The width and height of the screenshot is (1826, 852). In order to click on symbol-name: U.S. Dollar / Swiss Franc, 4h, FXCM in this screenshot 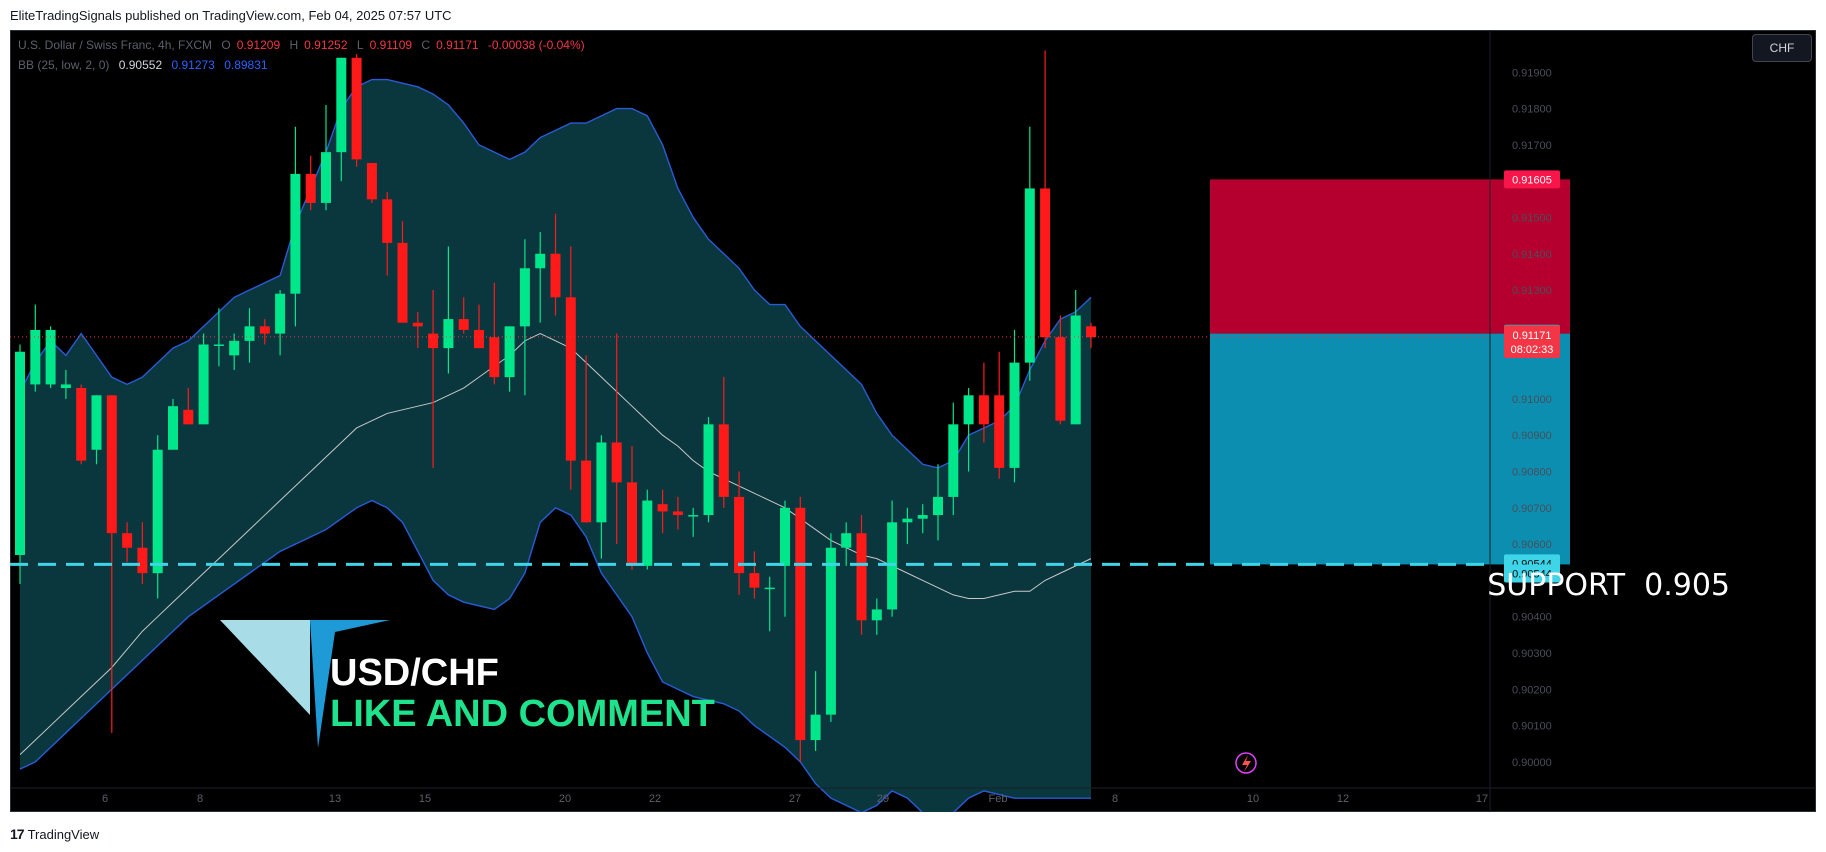, I will do `click(115, 45)`.